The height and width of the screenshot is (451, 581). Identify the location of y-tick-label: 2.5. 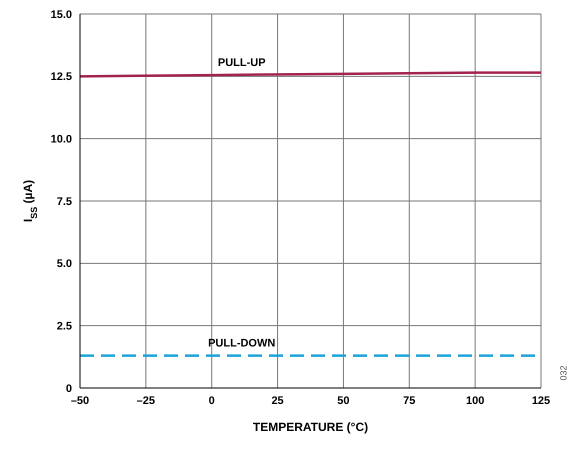
(64, 326).